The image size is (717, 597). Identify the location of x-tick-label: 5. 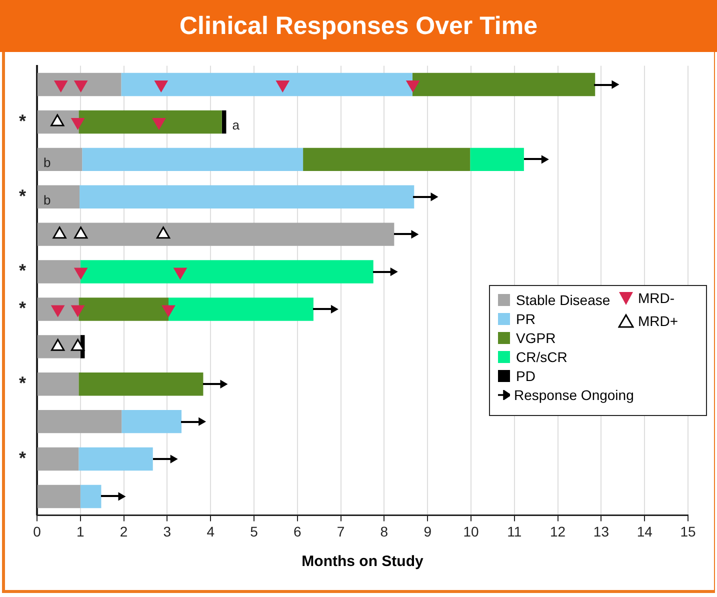
(254, 531).